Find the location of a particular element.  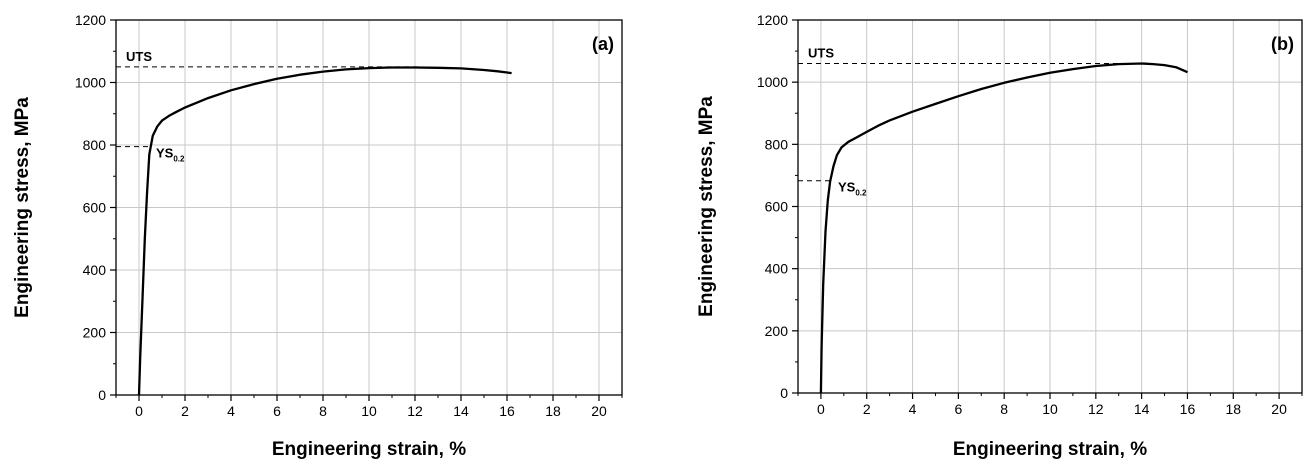

chart-0-y-tick-label-3: 600 is located at coordinates (95, 208).